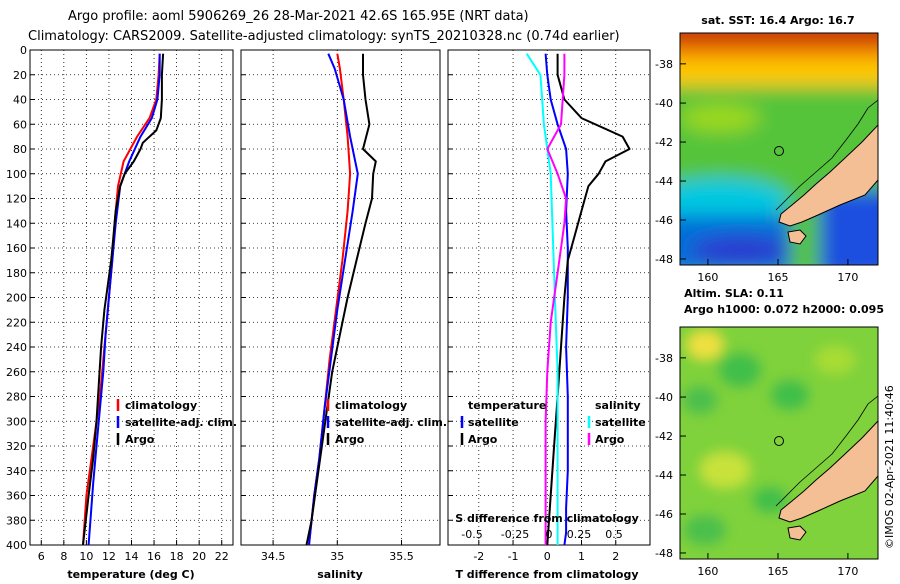 This screenshot has height=584, width=900. Describe the element at coordinates (664, 553) in the screenshot. I see `map-lat-label: -48` at that location.